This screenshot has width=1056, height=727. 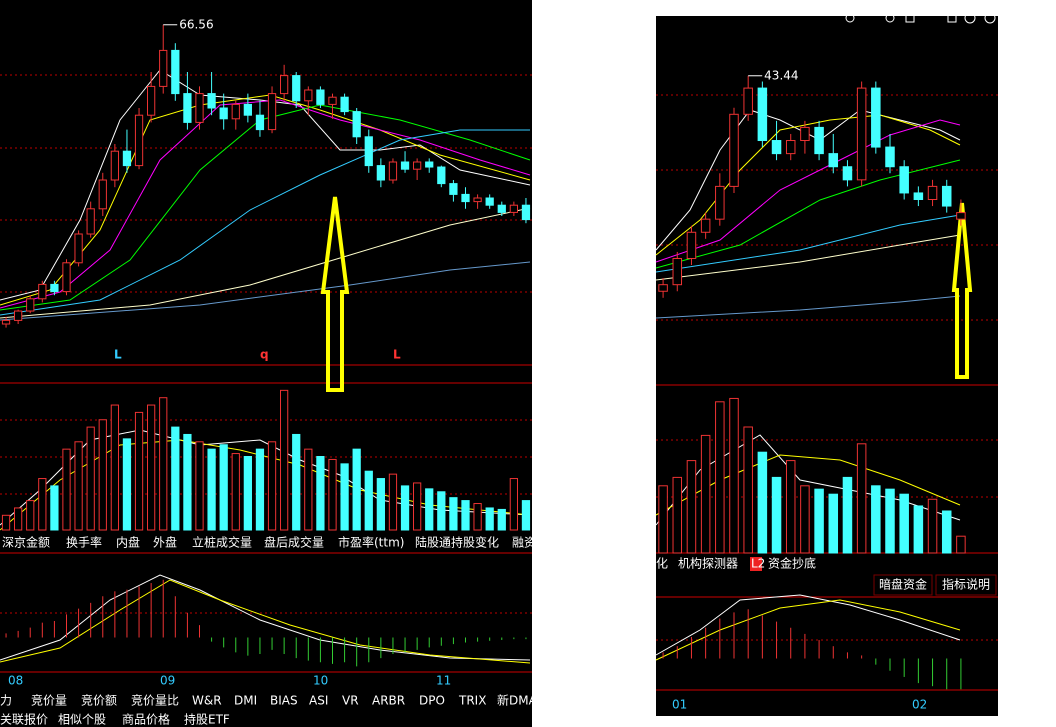 What do you see at coordinates (903, 584) in the screenshot?
I see `button: 暗盘资金` at bounding box center [903, 584].